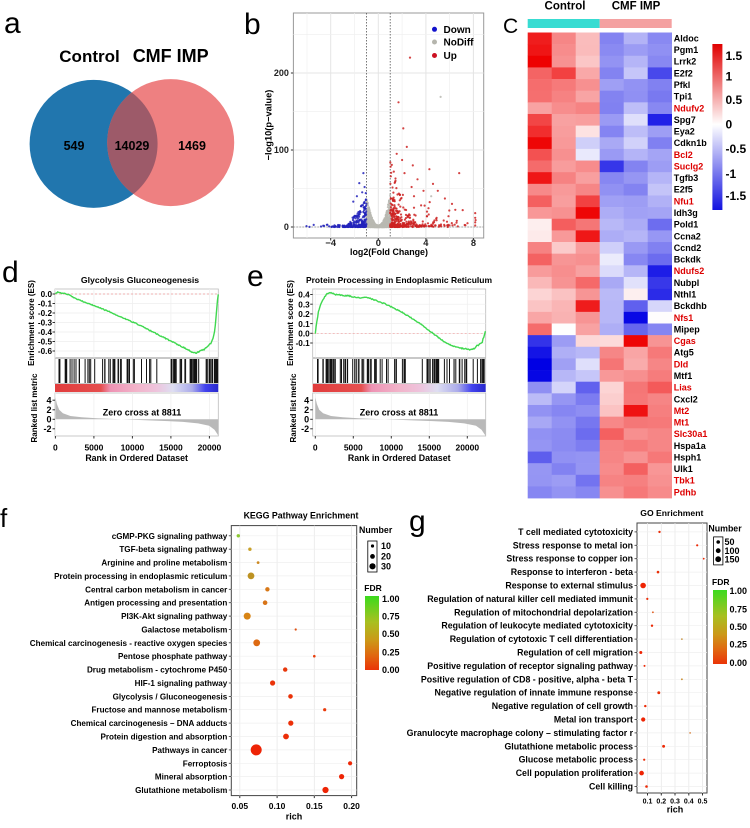  Describe the element at coordinates (683, 376) in the screenshot. I see `svg-text: Mtf1` at that location.